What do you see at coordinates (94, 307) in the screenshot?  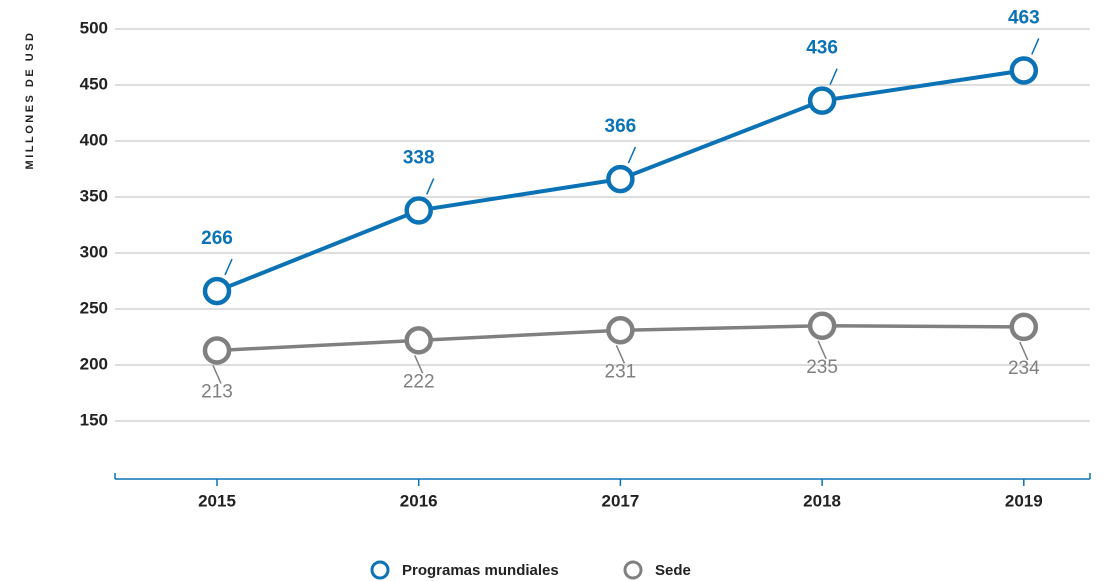 I see `y-tick-label: 250` at bounding box center [94, 307].